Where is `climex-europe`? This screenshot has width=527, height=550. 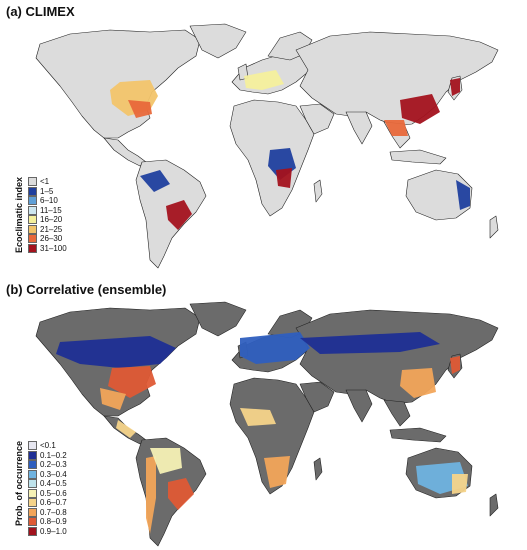 climex-europe is located at coordinates (264, 80).